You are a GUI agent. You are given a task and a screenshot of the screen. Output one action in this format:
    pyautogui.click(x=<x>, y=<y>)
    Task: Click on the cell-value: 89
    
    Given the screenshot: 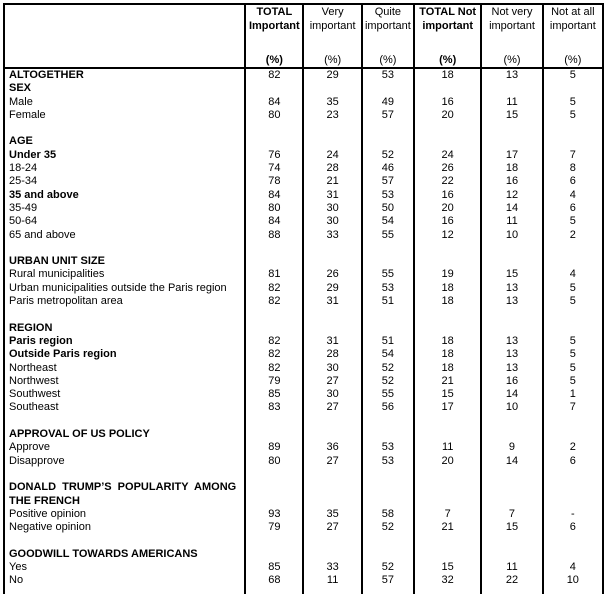 What is the action you would take?
    pyautogui.click(x=274, y=448)
    